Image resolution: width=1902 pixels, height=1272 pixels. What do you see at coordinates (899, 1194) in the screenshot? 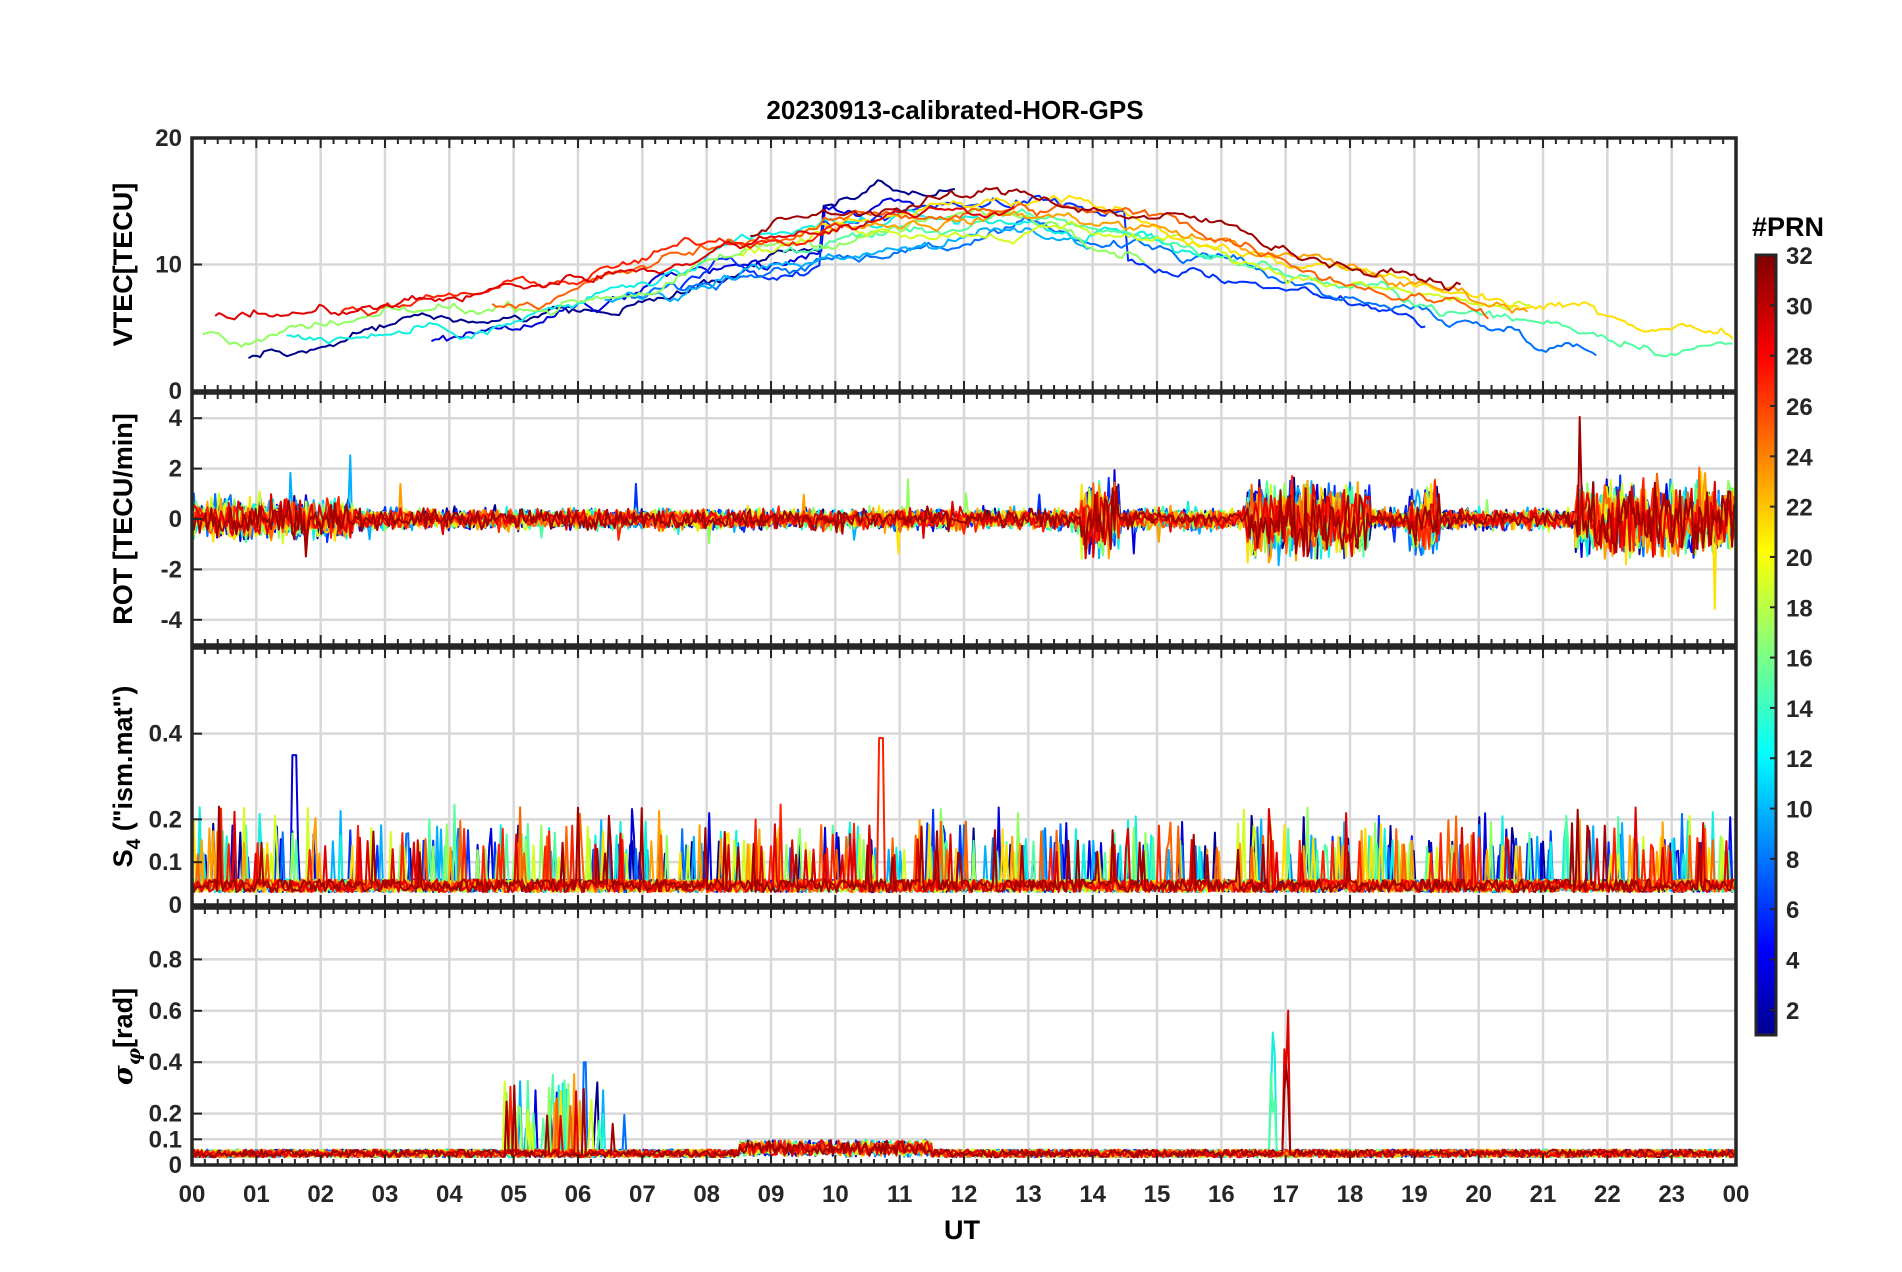
I see `x-tick-label: 11` at bounding box center [899, 1194].